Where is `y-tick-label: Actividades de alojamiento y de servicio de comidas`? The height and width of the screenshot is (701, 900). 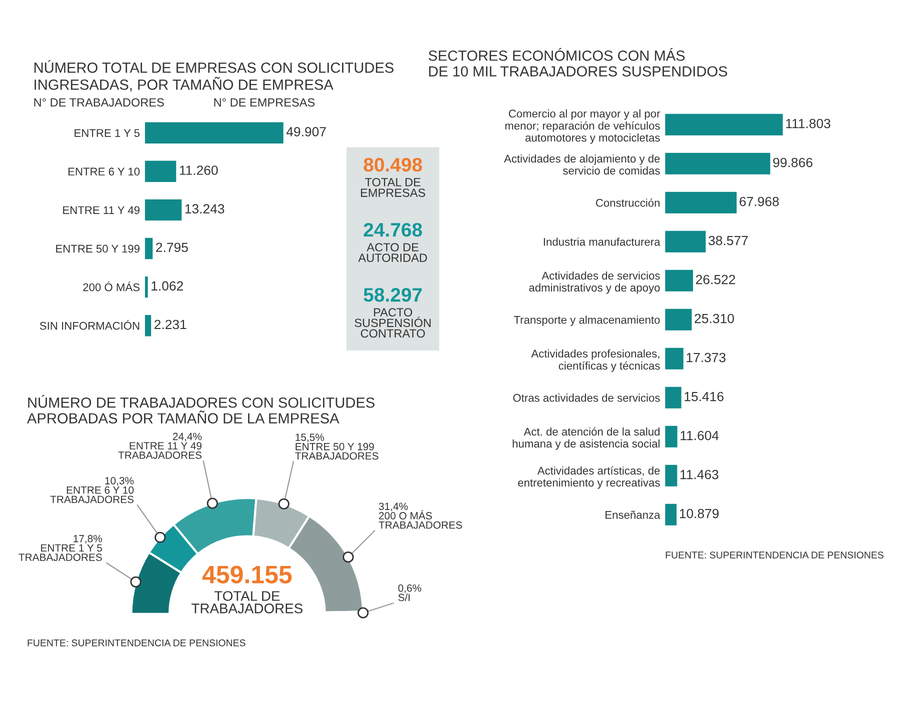
y-tick-label: Actividades de alojamiento y de servicio de comidas is located at coordinates (582, 164).